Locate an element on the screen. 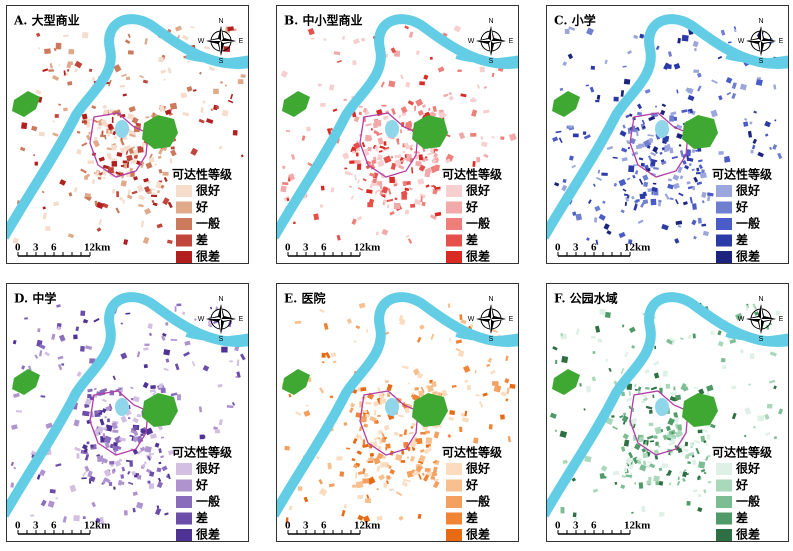 This screenshot has height=551, width=793. scale-label: 6 is located at coordinates (54, 248).